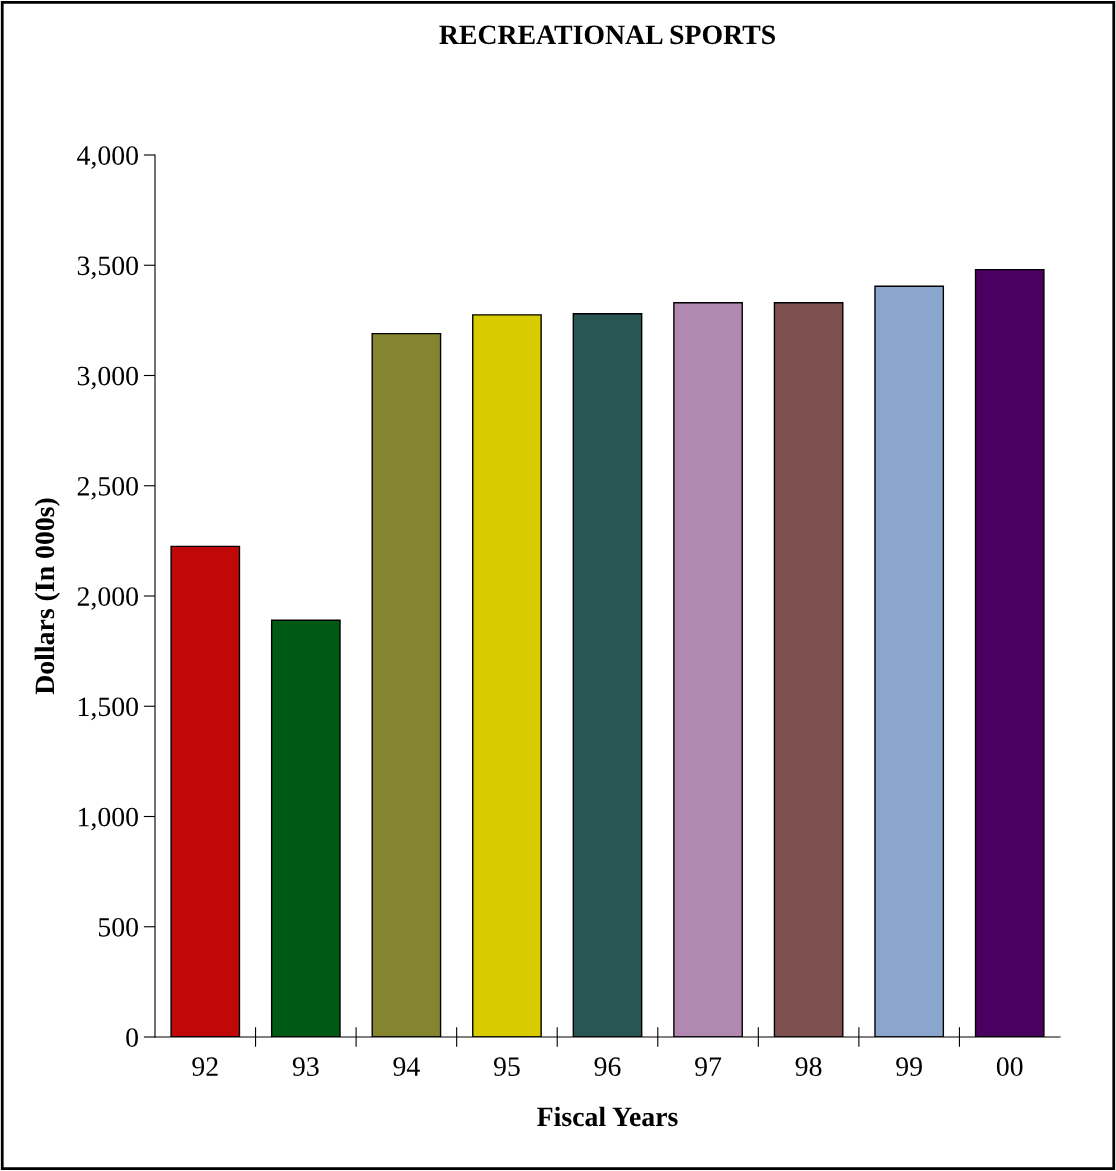 This screenshot has width=1116, height=1171. Describe the element at coordinates (506, 1066) in the screenshot. I see `x-tick-label: 95` at that location.